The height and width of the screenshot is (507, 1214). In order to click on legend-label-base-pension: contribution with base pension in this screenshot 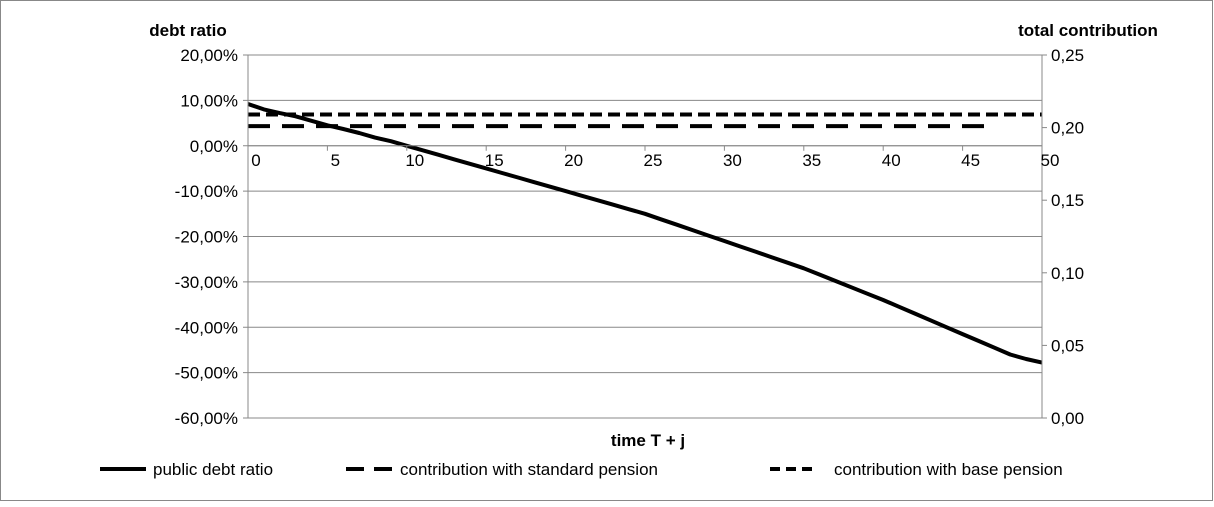, I will do `click(948, 469)`.